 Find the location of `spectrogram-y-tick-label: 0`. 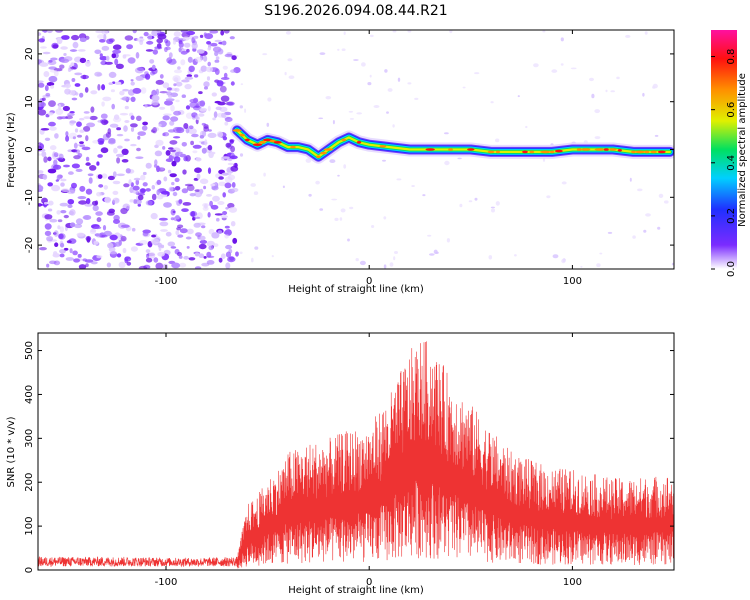

spectrogram-y-tick-label: 0 is located at coordinates (29, 149).